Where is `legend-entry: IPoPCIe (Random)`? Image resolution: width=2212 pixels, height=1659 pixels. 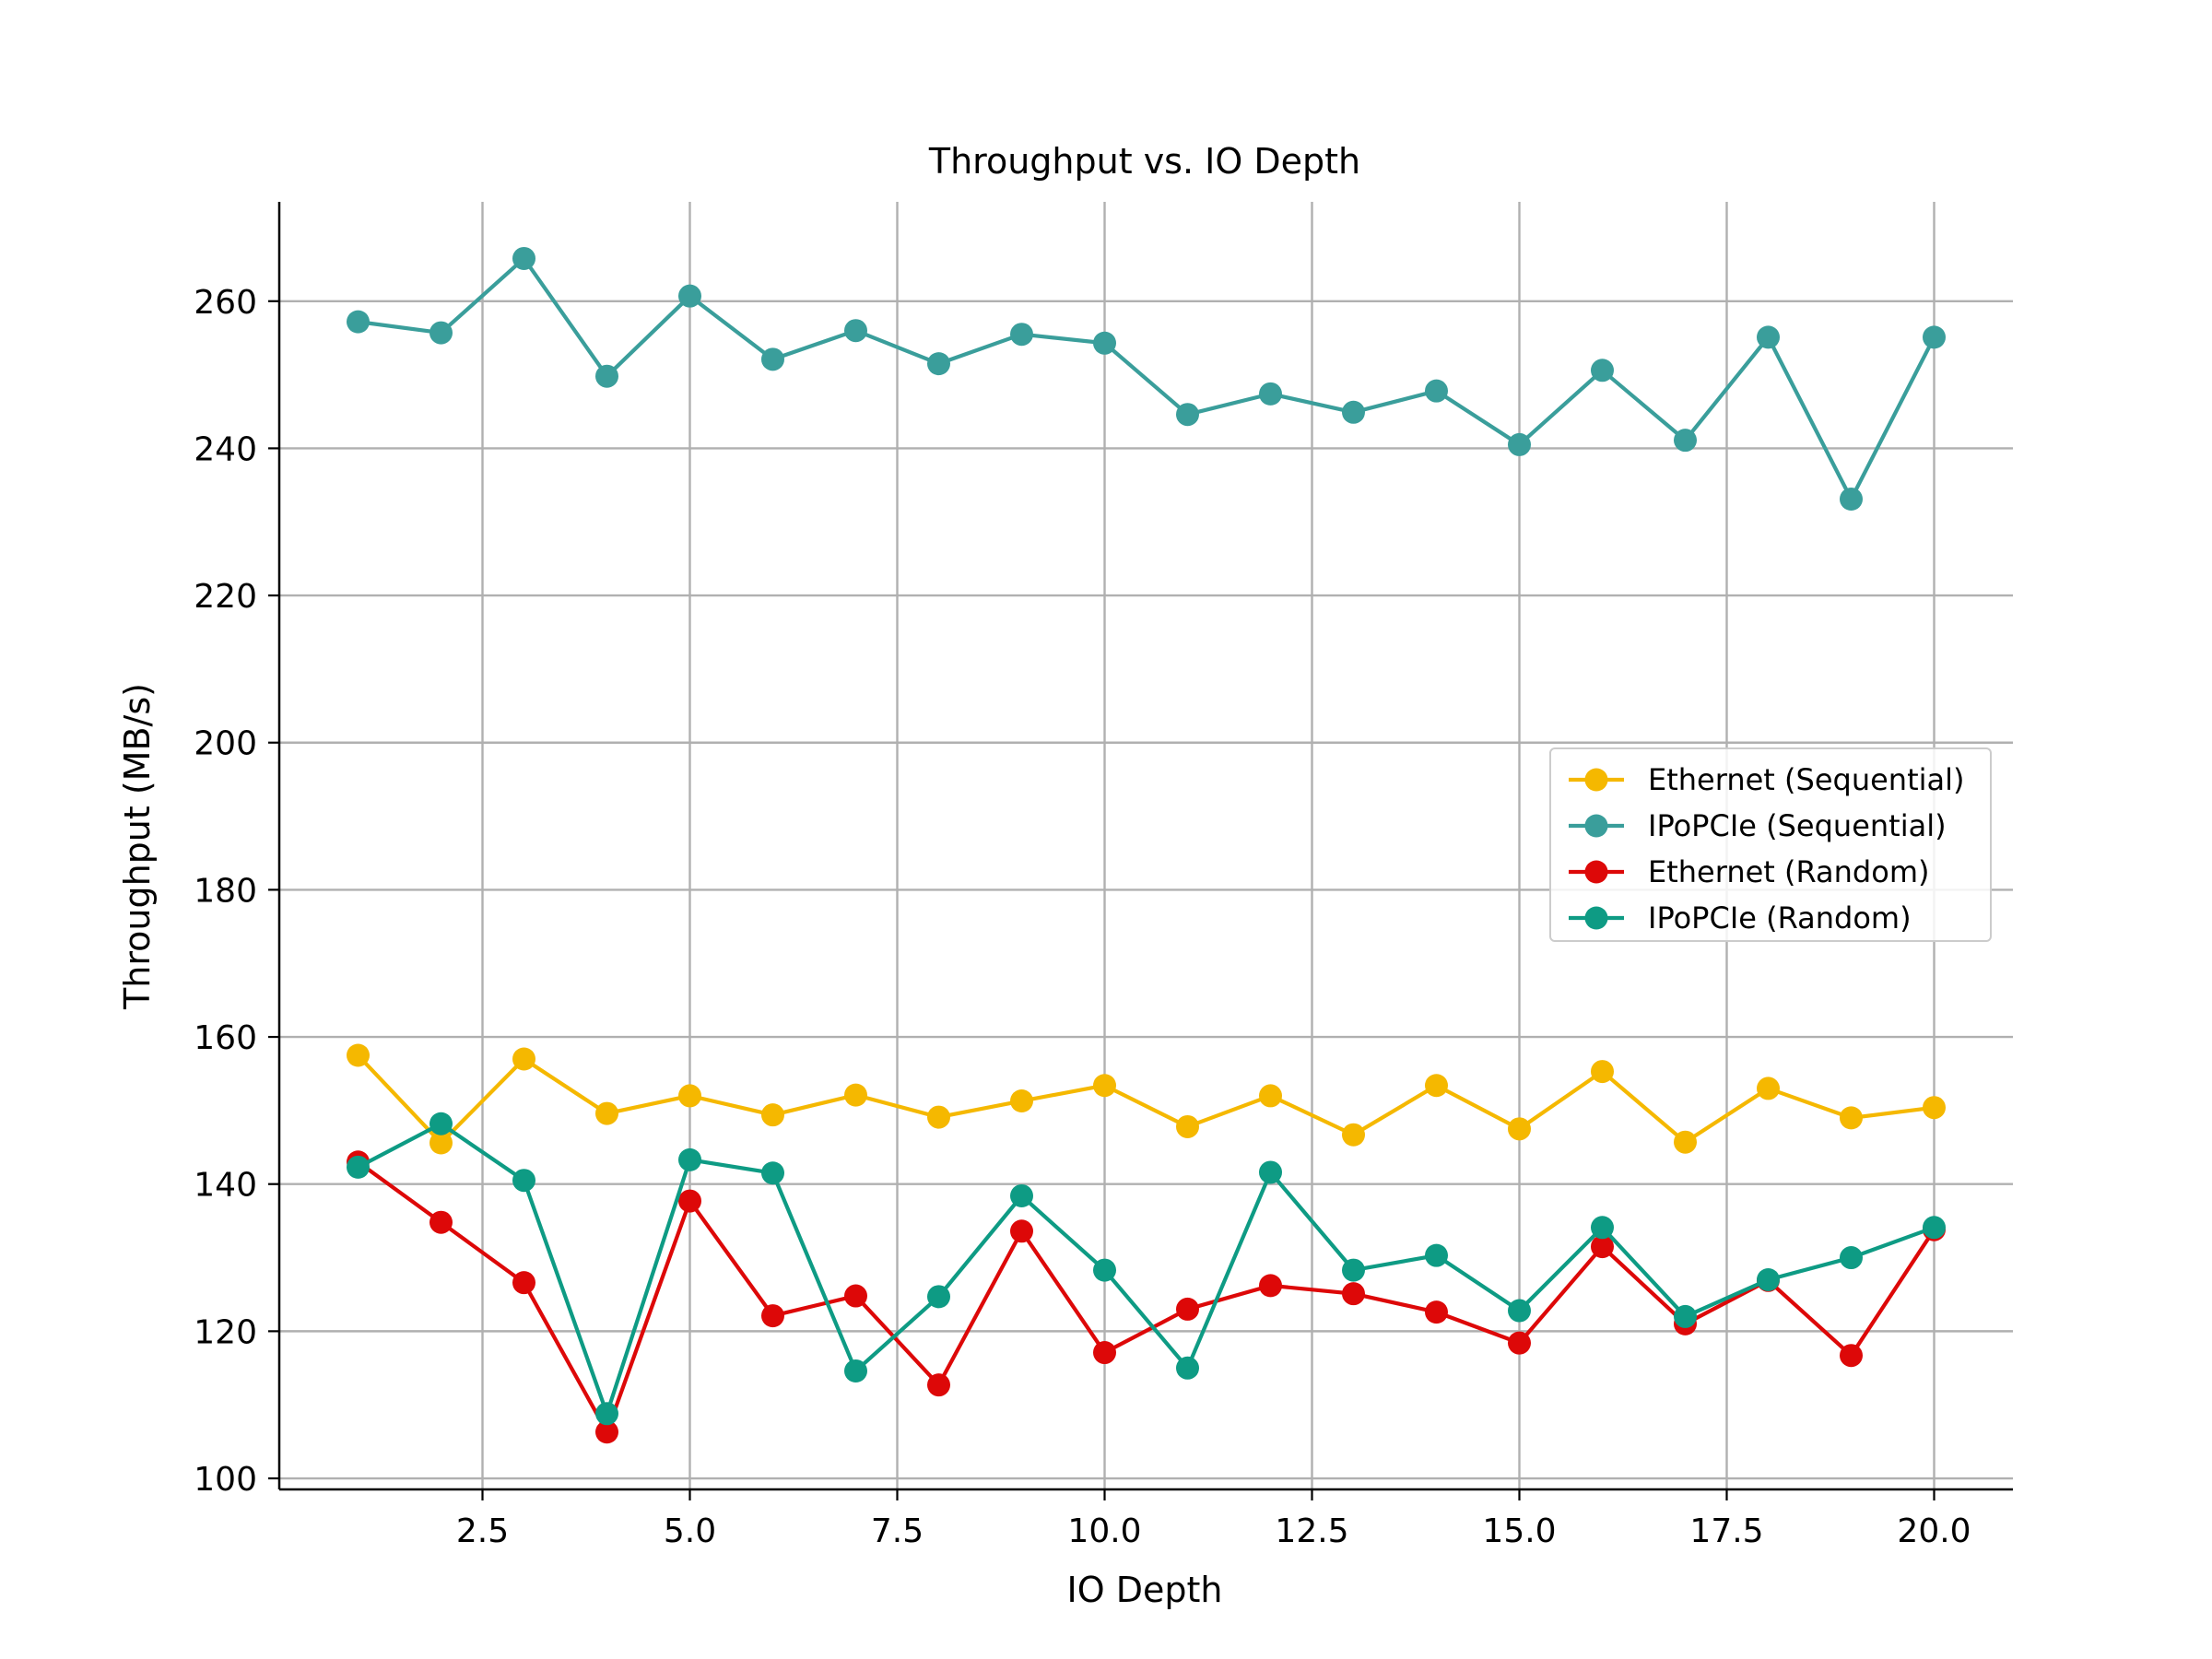
legend-entry: IPoPCIe (Random) is located at coordinates (1740, 917).